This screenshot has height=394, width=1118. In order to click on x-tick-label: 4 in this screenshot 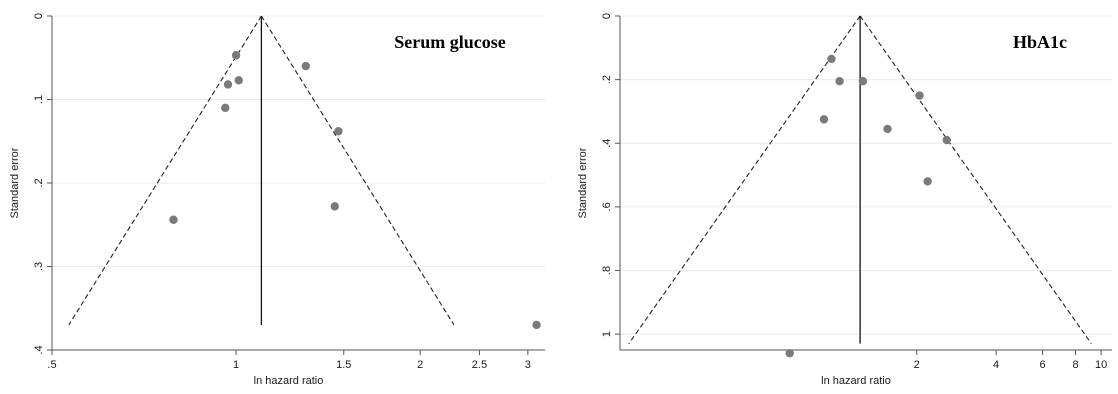, I will do `click(996, 365)`.